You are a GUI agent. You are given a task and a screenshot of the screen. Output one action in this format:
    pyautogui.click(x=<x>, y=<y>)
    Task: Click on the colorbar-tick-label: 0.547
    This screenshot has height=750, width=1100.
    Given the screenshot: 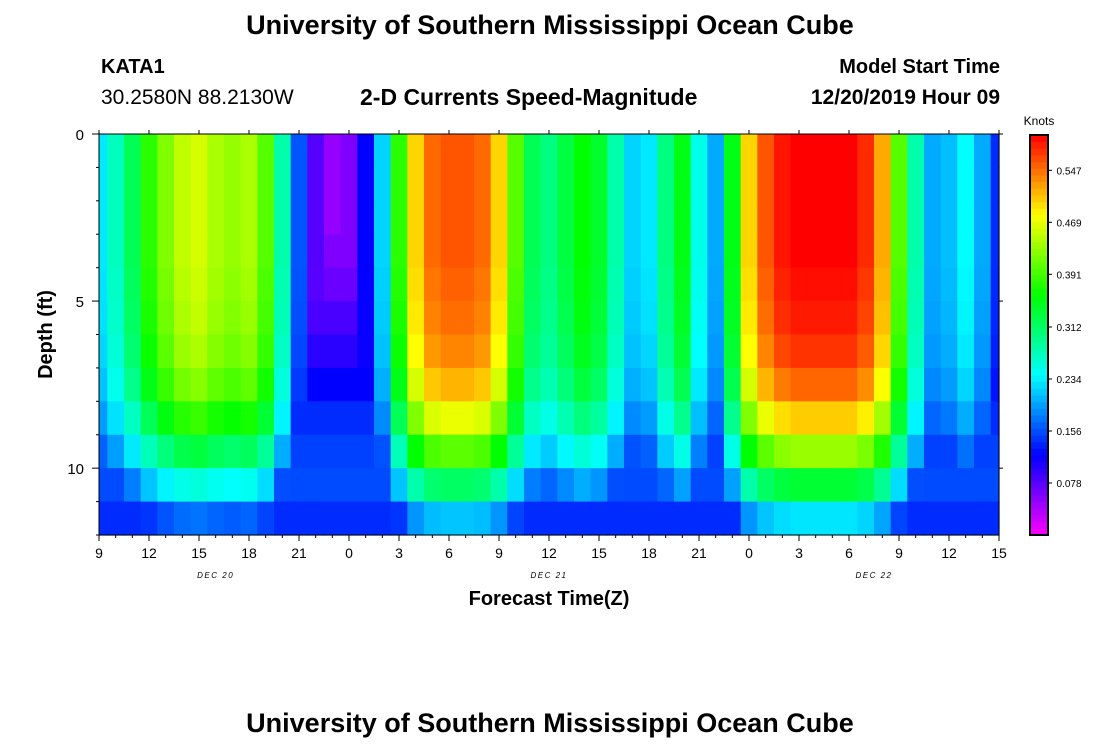 What is the action you would take?
    pyautogui.click(x=1068, y=171)
    